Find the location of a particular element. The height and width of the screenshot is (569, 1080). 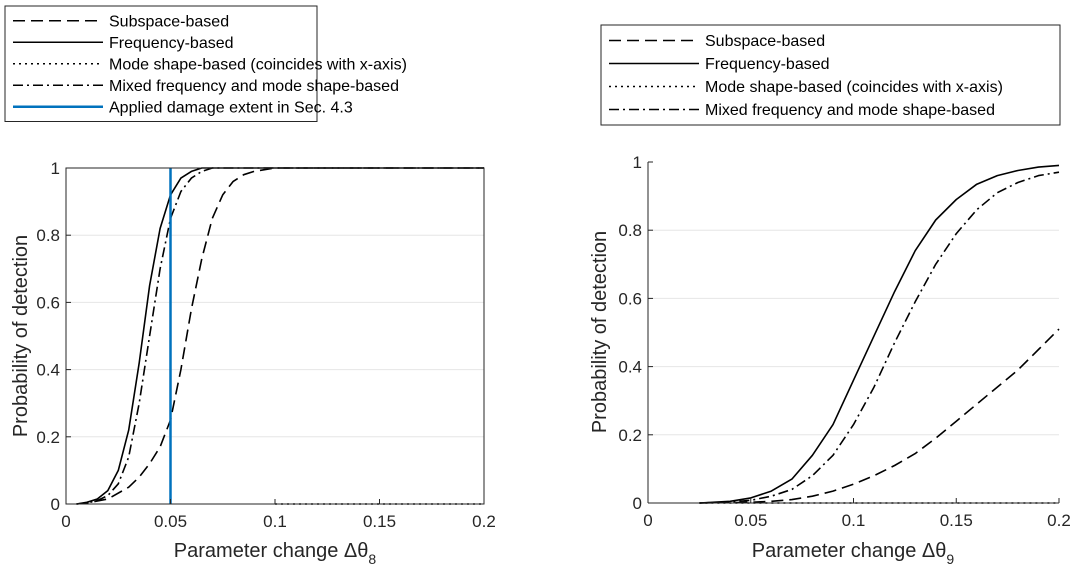

right-legend-label-4: Mixed frequency and mode shape-based is located at coordinates (850, 110).